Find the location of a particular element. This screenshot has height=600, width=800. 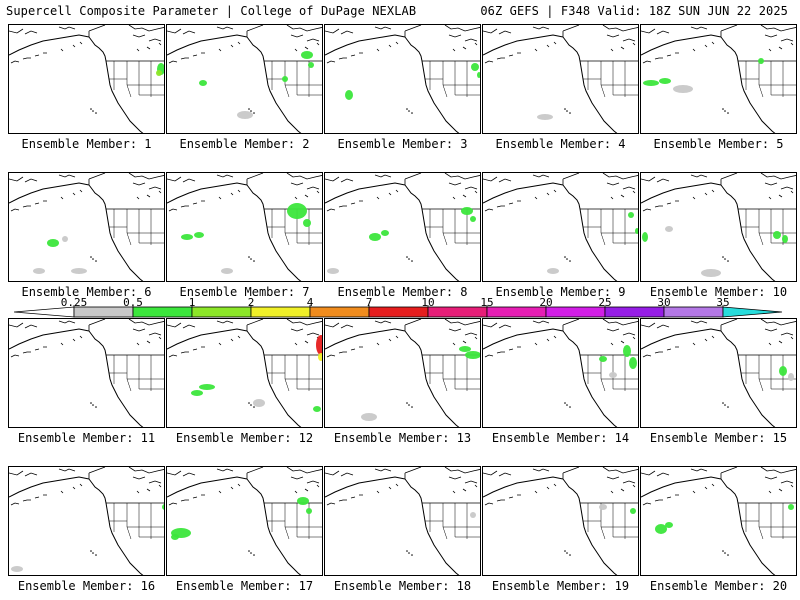

legend-label: 4 is located at coordinates (310, 303).